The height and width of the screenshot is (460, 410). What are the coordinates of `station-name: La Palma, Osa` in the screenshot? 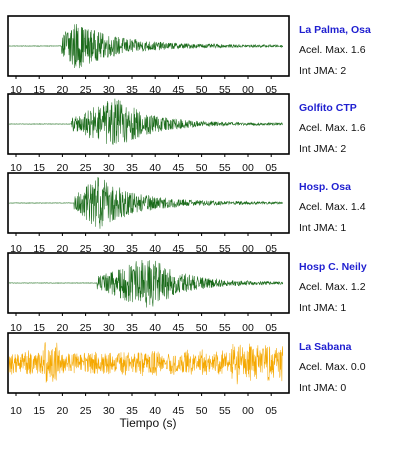 It's located at (335, 30).